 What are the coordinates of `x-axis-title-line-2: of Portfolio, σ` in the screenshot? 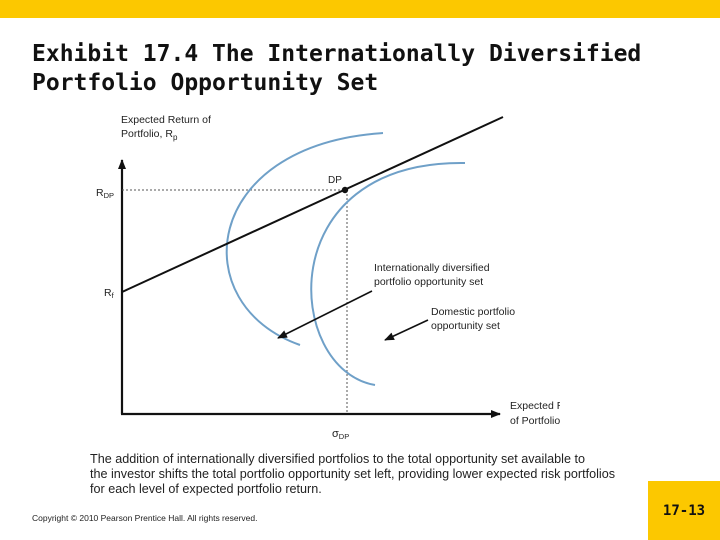 It's located at (535, 421).